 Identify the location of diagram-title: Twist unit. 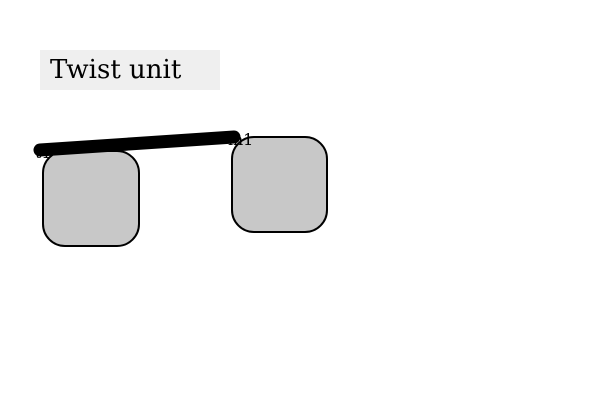
(116, 70).